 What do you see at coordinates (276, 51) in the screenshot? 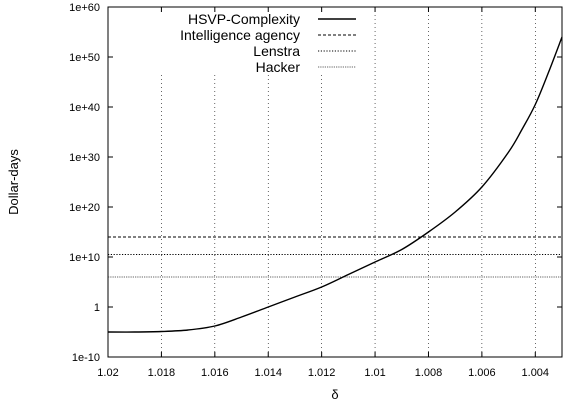
I see `legend-label: Lenstra` at bounding box center [276, 51].